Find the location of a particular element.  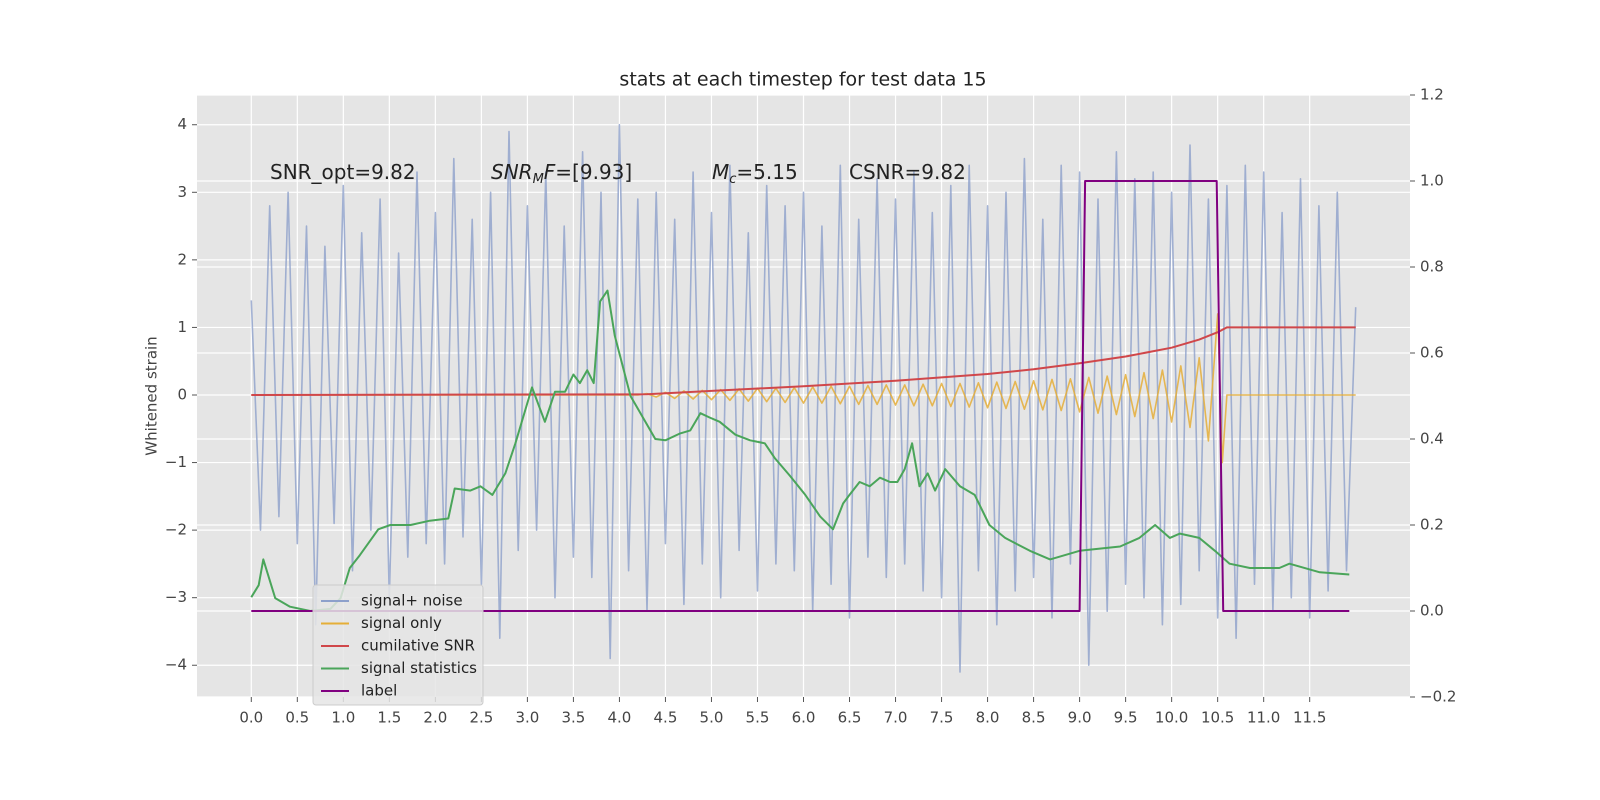

y2-tick-label: 0.8 is located at coordinates (1432, 267).